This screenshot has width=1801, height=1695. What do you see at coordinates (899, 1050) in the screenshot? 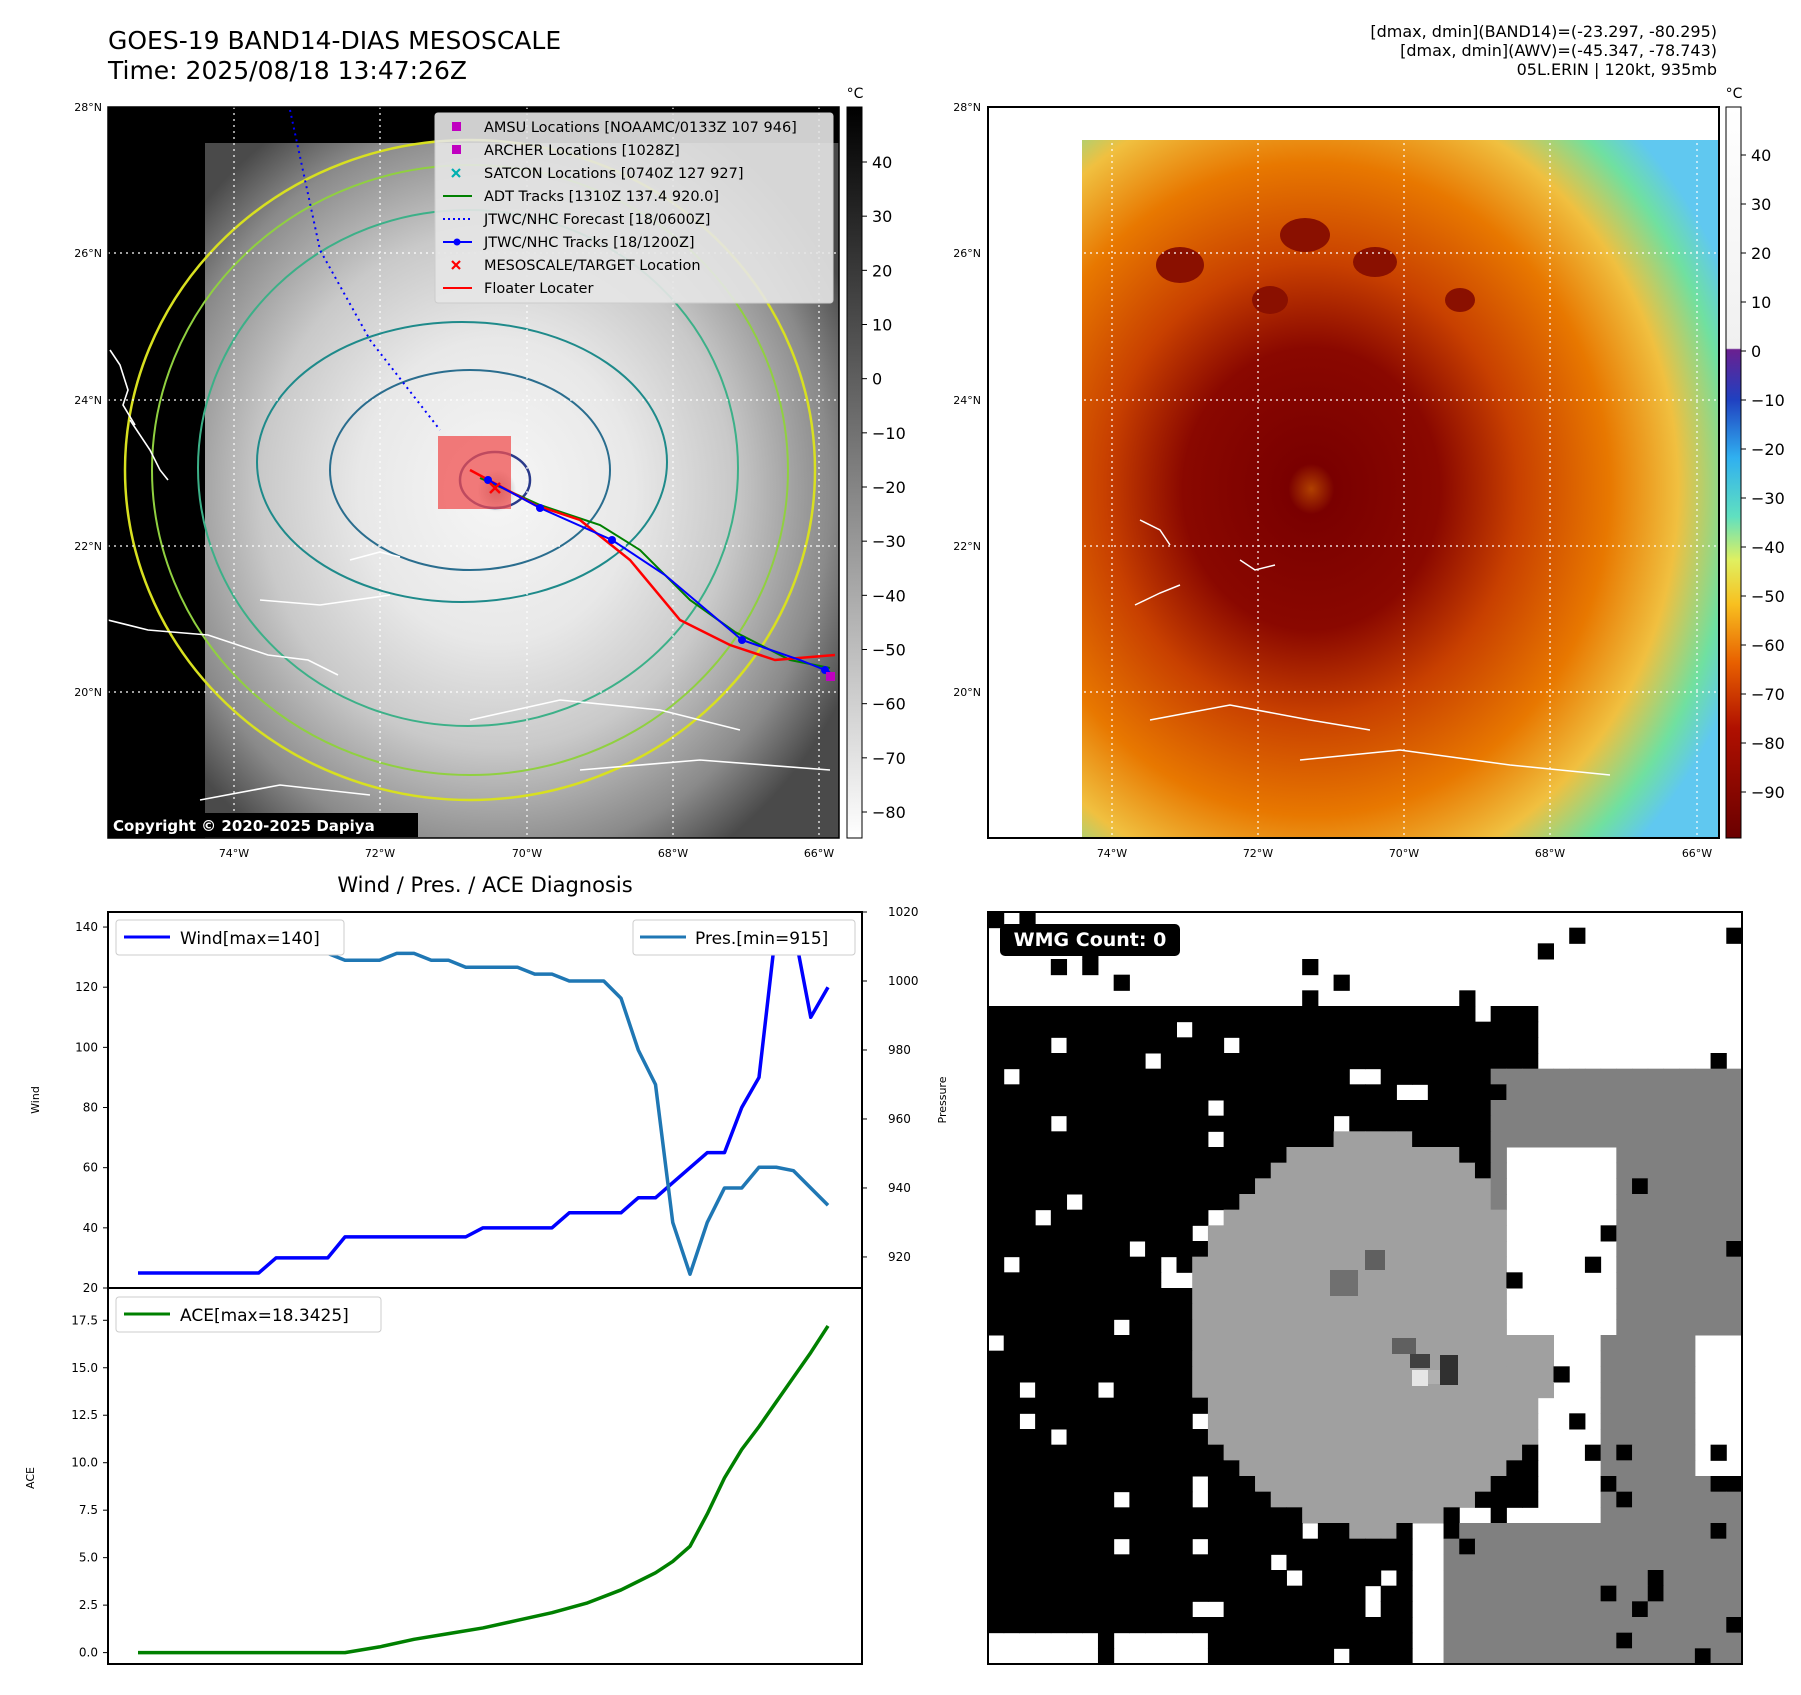
I see `pressure-tick-label: 980` at bounding box center [899, 1050].